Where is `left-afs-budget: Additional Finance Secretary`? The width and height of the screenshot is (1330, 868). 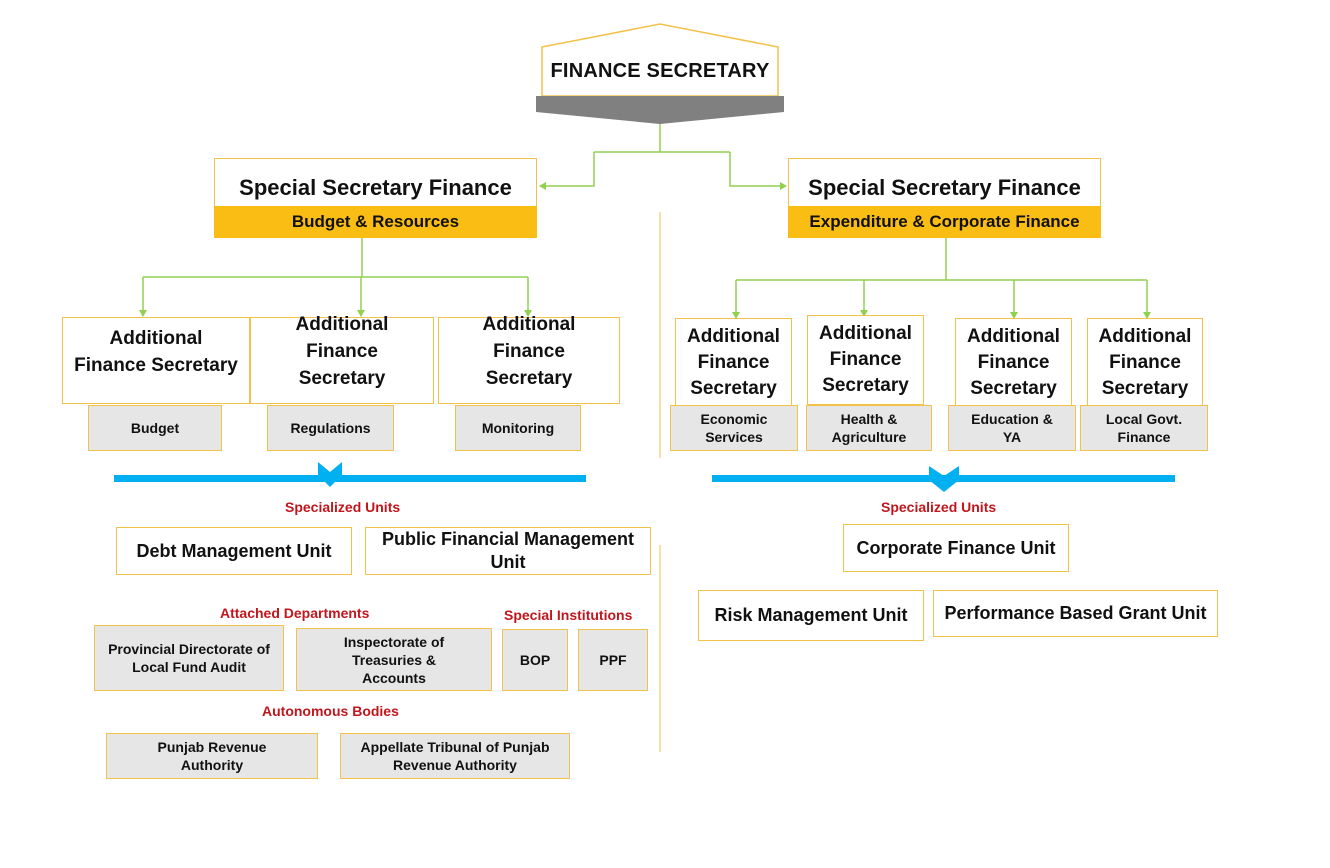 left-afs-budget: Additional Finance Secretary is located at coordinates (156, 360).